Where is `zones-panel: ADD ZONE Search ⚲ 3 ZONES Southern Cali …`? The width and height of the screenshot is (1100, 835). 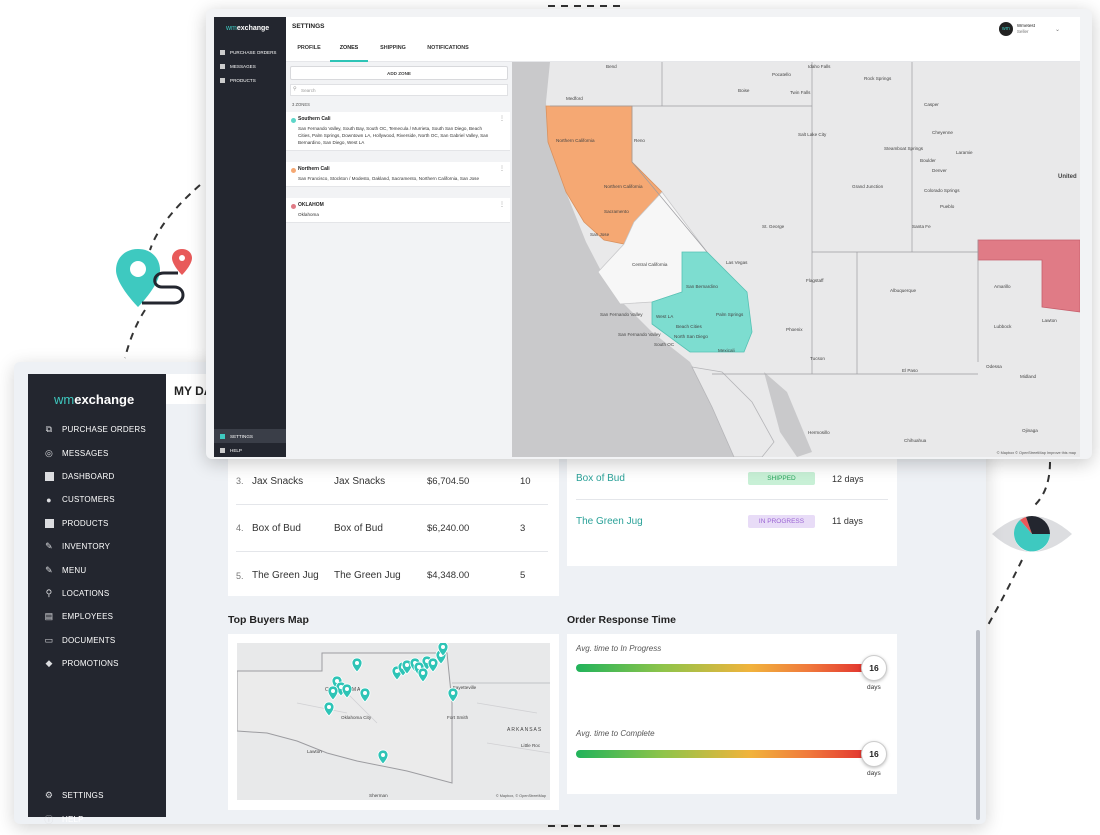
zones-panel: ADD ZONE Search ⚲ 3 ZONES Southern Cali … is located at coordinates (399, 259).